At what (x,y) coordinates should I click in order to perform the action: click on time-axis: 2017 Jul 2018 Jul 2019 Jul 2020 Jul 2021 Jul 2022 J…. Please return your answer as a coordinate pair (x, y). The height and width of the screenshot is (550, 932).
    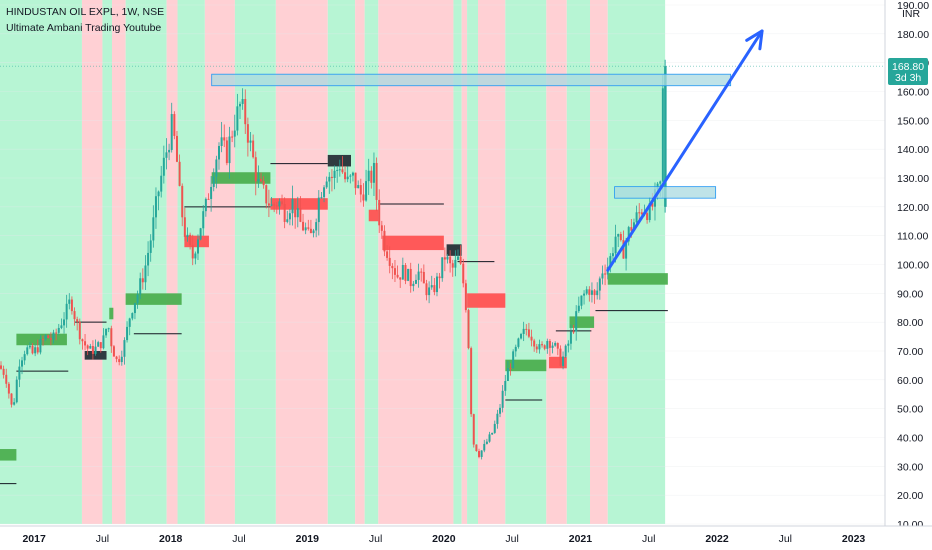
    Looking at the image, I should click on (466, 537).